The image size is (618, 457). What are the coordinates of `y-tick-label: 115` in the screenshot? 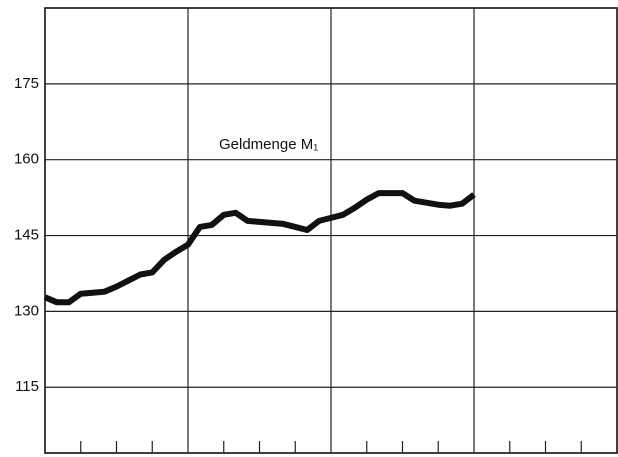 It's located at (27, 386).